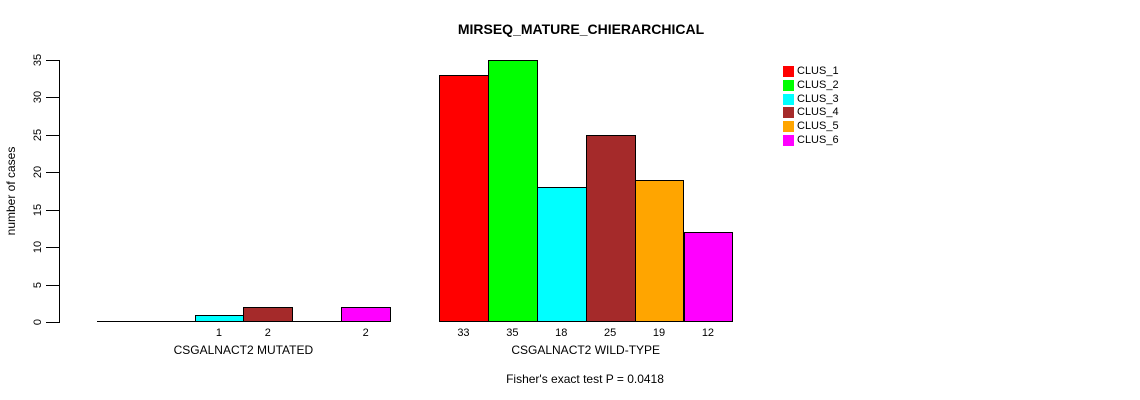 The height and width of the screenshot is (400, 1140). I want to click on y-axis-label: number of cases, so click(11, 191).